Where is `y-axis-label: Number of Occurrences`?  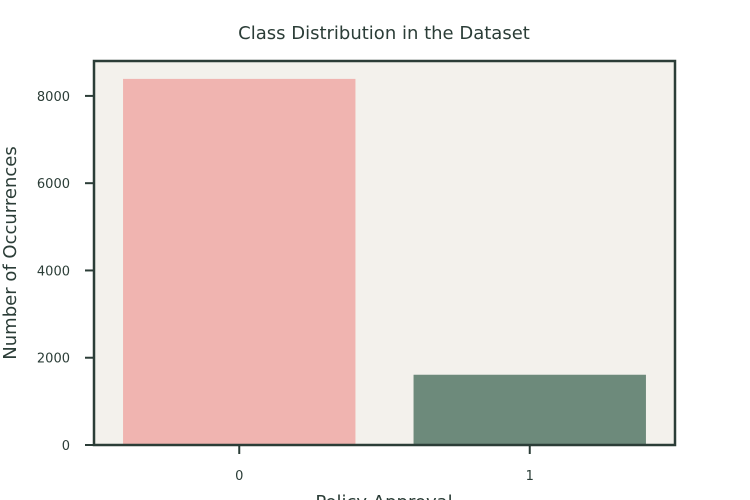
y-axis-label: Number of Occurrences is located at coordinates (10, 252).